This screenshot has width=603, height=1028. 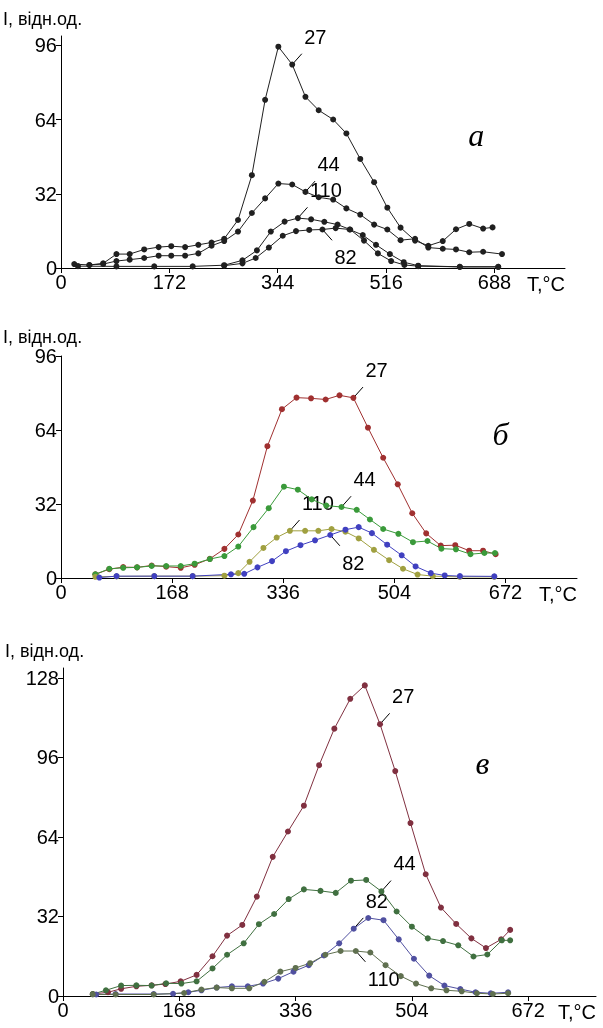 What do you see at coordinates (386, 282) in the screenshot?
I see `x-tick-label: 516` at bounding box center [386, 282].